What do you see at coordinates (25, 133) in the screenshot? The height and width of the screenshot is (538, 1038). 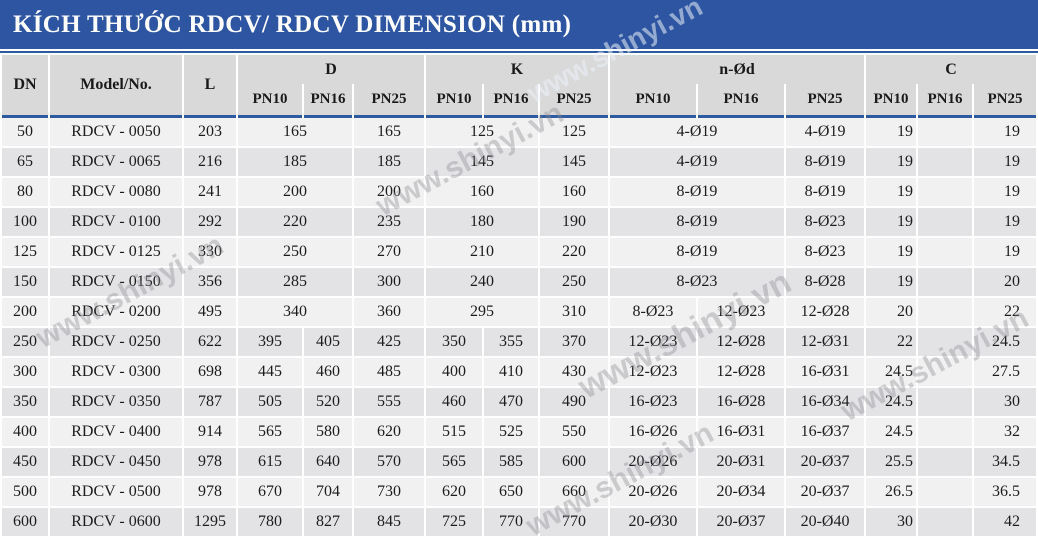 I see `cell-dn: 50` at bounding box center [25, 133].